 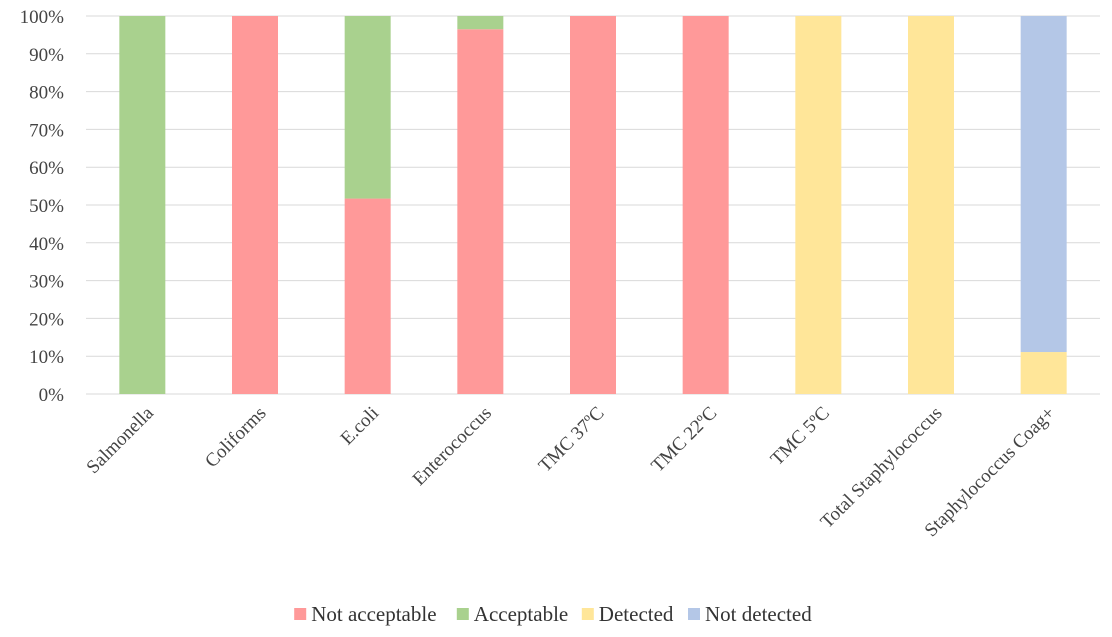 I want to click on y-tick-label: 50%, so click(x=46, y=206).